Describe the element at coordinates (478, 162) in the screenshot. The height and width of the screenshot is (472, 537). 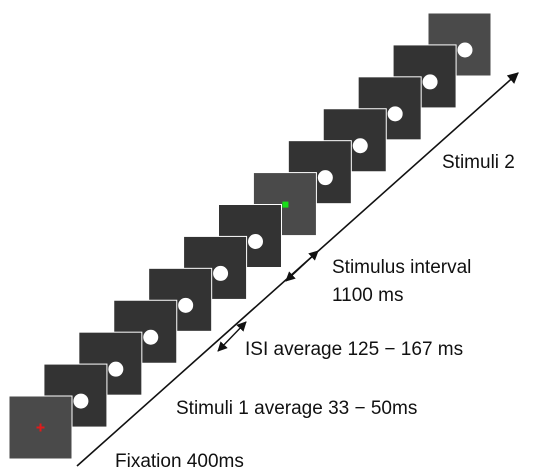
I see `label-stimuli-2: Stimuli 2` at that location.